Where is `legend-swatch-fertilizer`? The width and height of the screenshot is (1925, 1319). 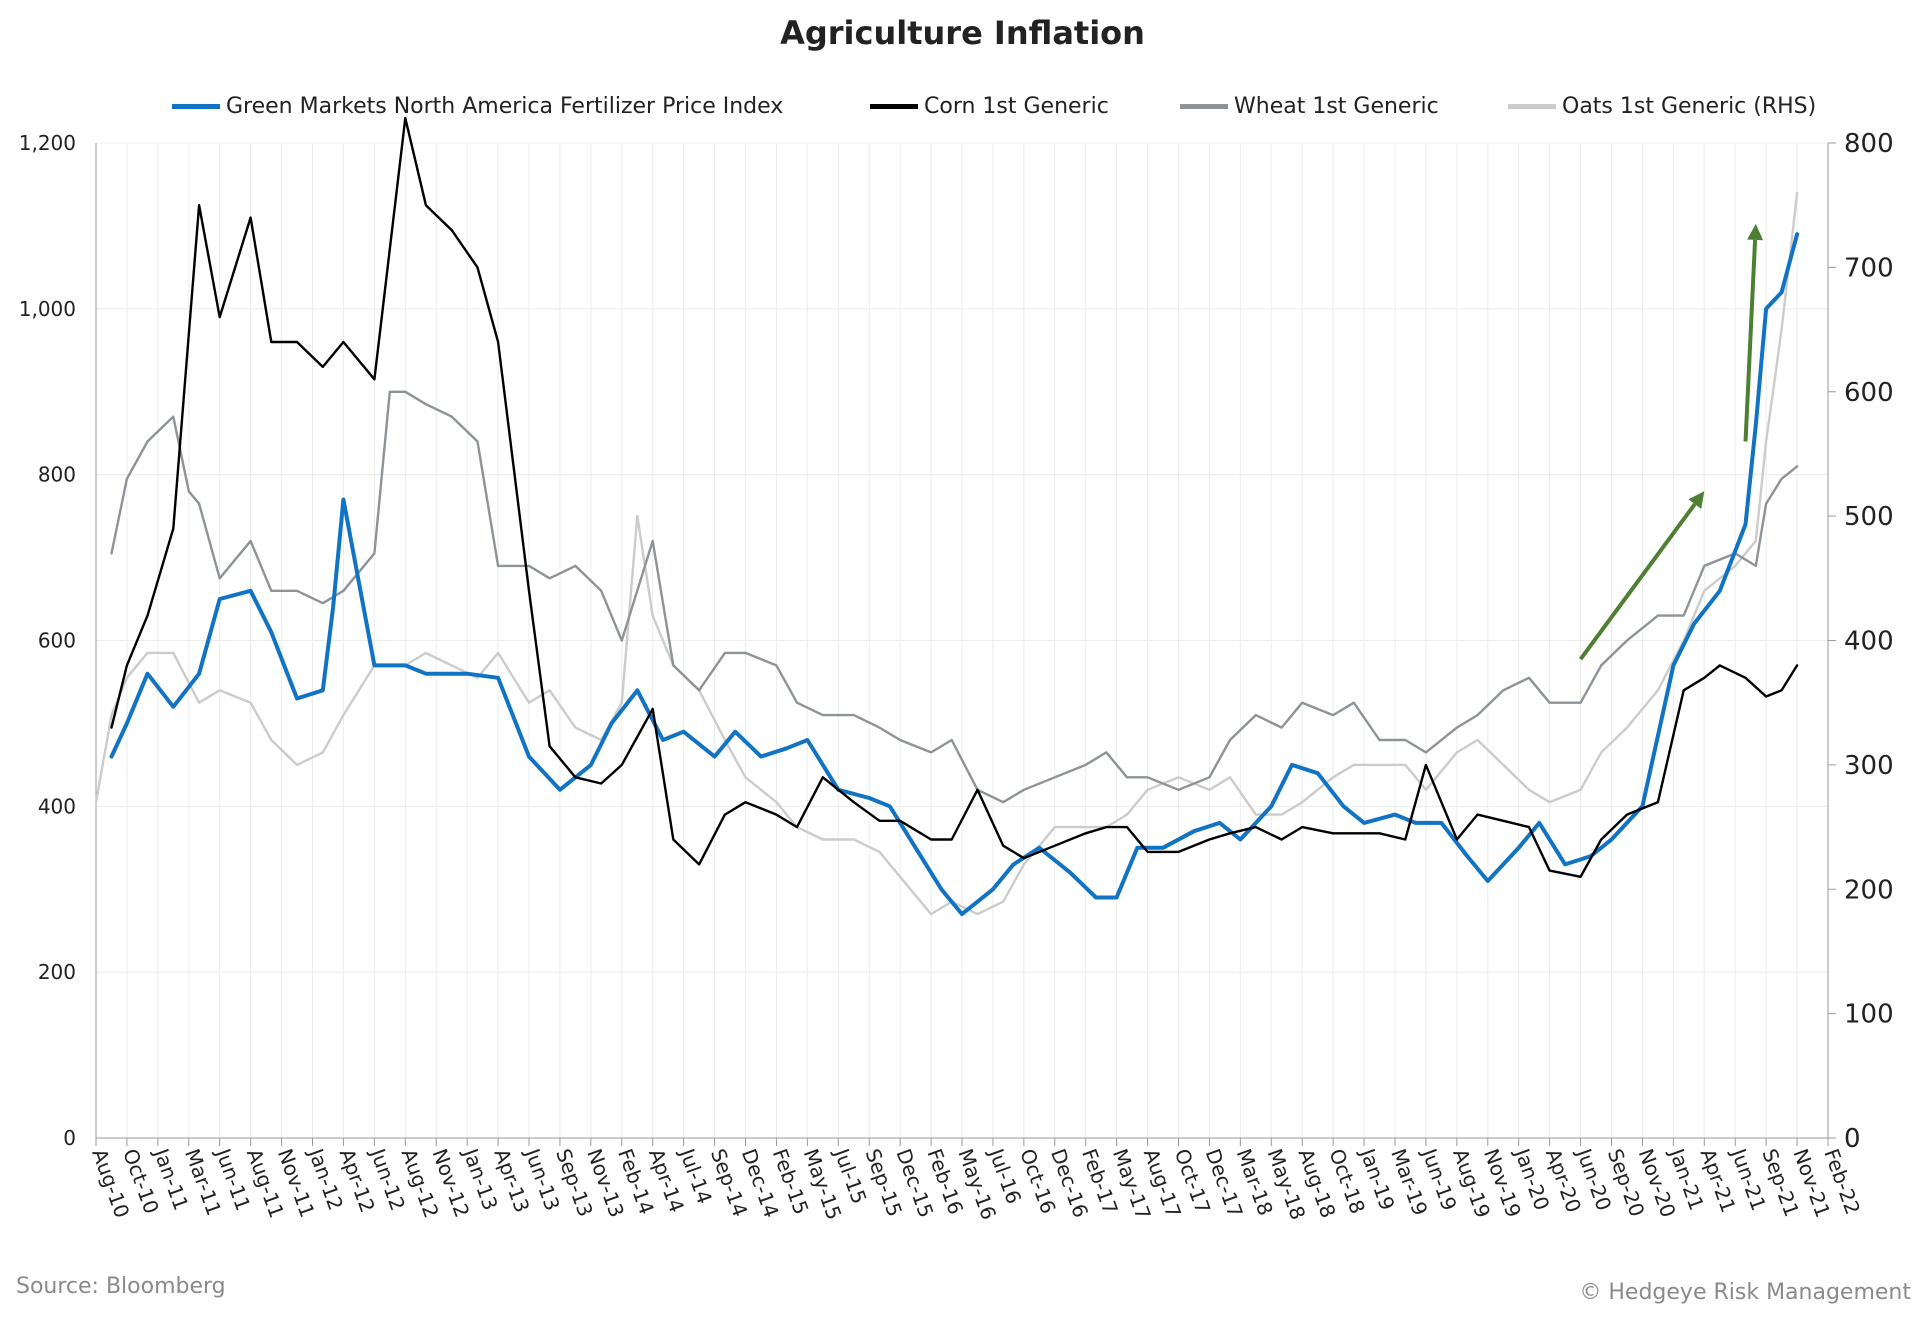
legend-swatch-fertilizer is located at coordinates (196, 106).